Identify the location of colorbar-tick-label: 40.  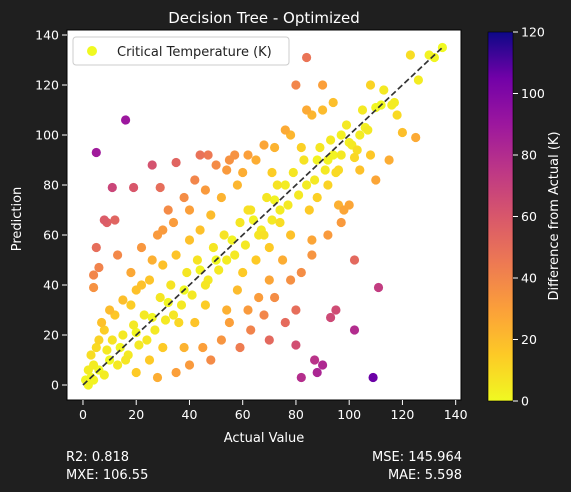
(529, 278).